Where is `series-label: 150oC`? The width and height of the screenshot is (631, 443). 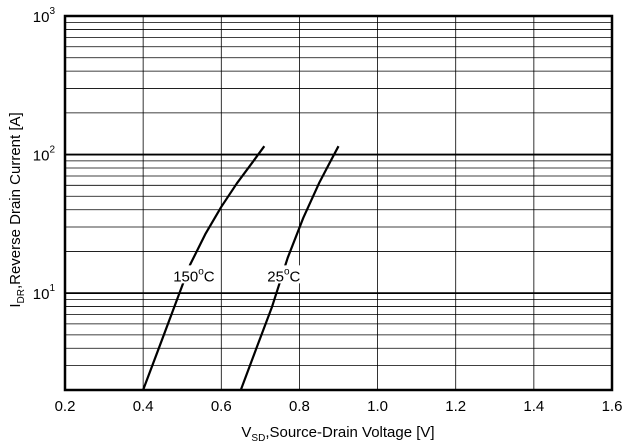
series-label: 150oC is located at coordinates (194, 275).